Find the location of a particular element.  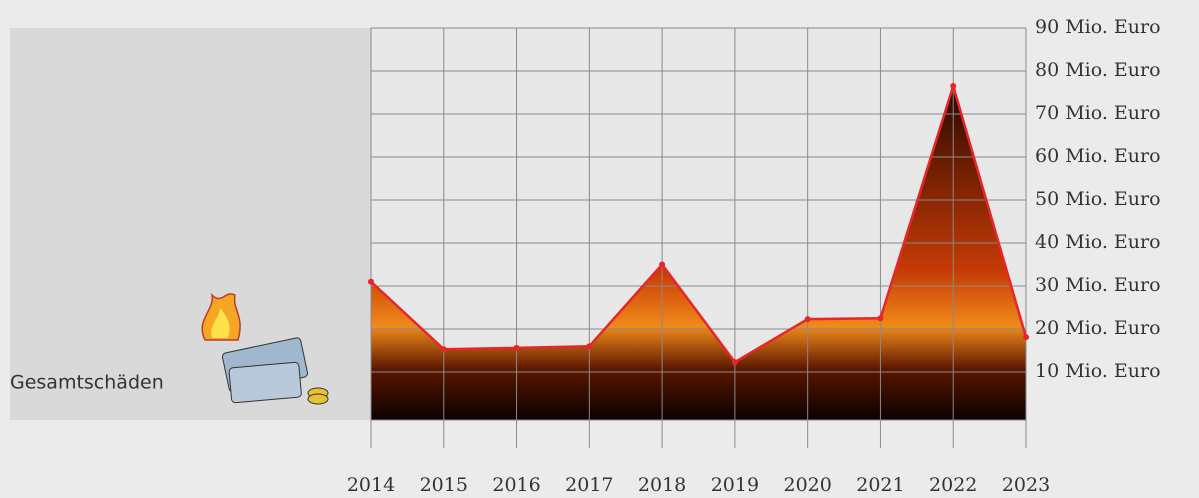

burning-money-icon is located at coordinates (265, 348).